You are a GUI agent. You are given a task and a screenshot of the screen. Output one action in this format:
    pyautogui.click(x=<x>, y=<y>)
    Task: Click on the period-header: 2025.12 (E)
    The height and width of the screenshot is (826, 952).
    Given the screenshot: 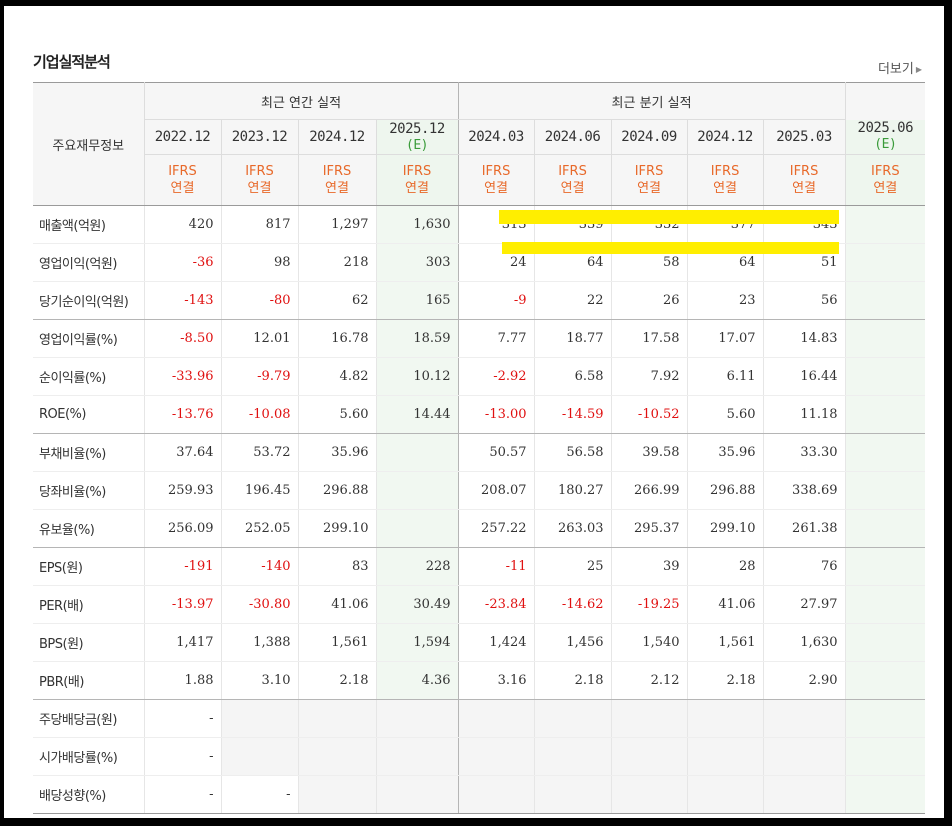 What is the action you would take?
    pyautogui.click(x=417, y=137)
    